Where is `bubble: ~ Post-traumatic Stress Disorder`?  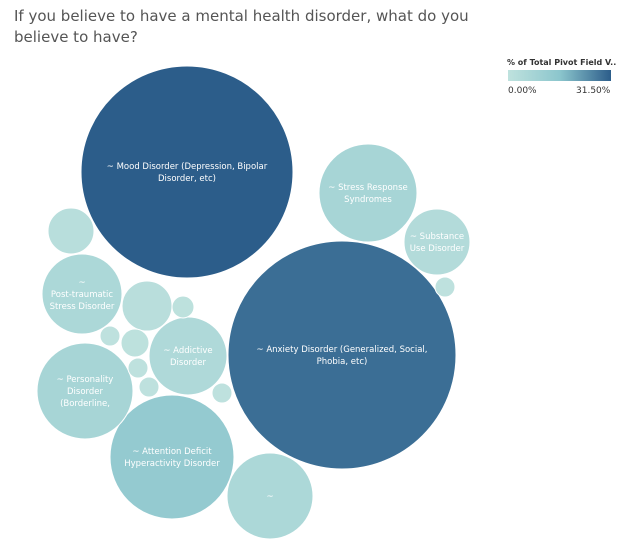
bubble: ~ Post-traumatic Stress Disorder is located at coordinates (82, 294).